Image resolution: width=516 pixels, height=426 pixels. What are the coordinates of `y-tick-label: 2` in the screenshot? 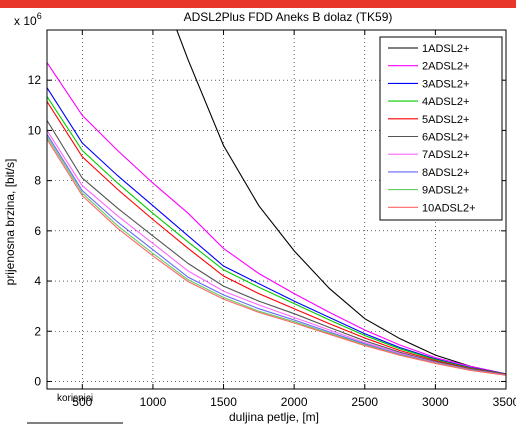 It's located at (37, 331).